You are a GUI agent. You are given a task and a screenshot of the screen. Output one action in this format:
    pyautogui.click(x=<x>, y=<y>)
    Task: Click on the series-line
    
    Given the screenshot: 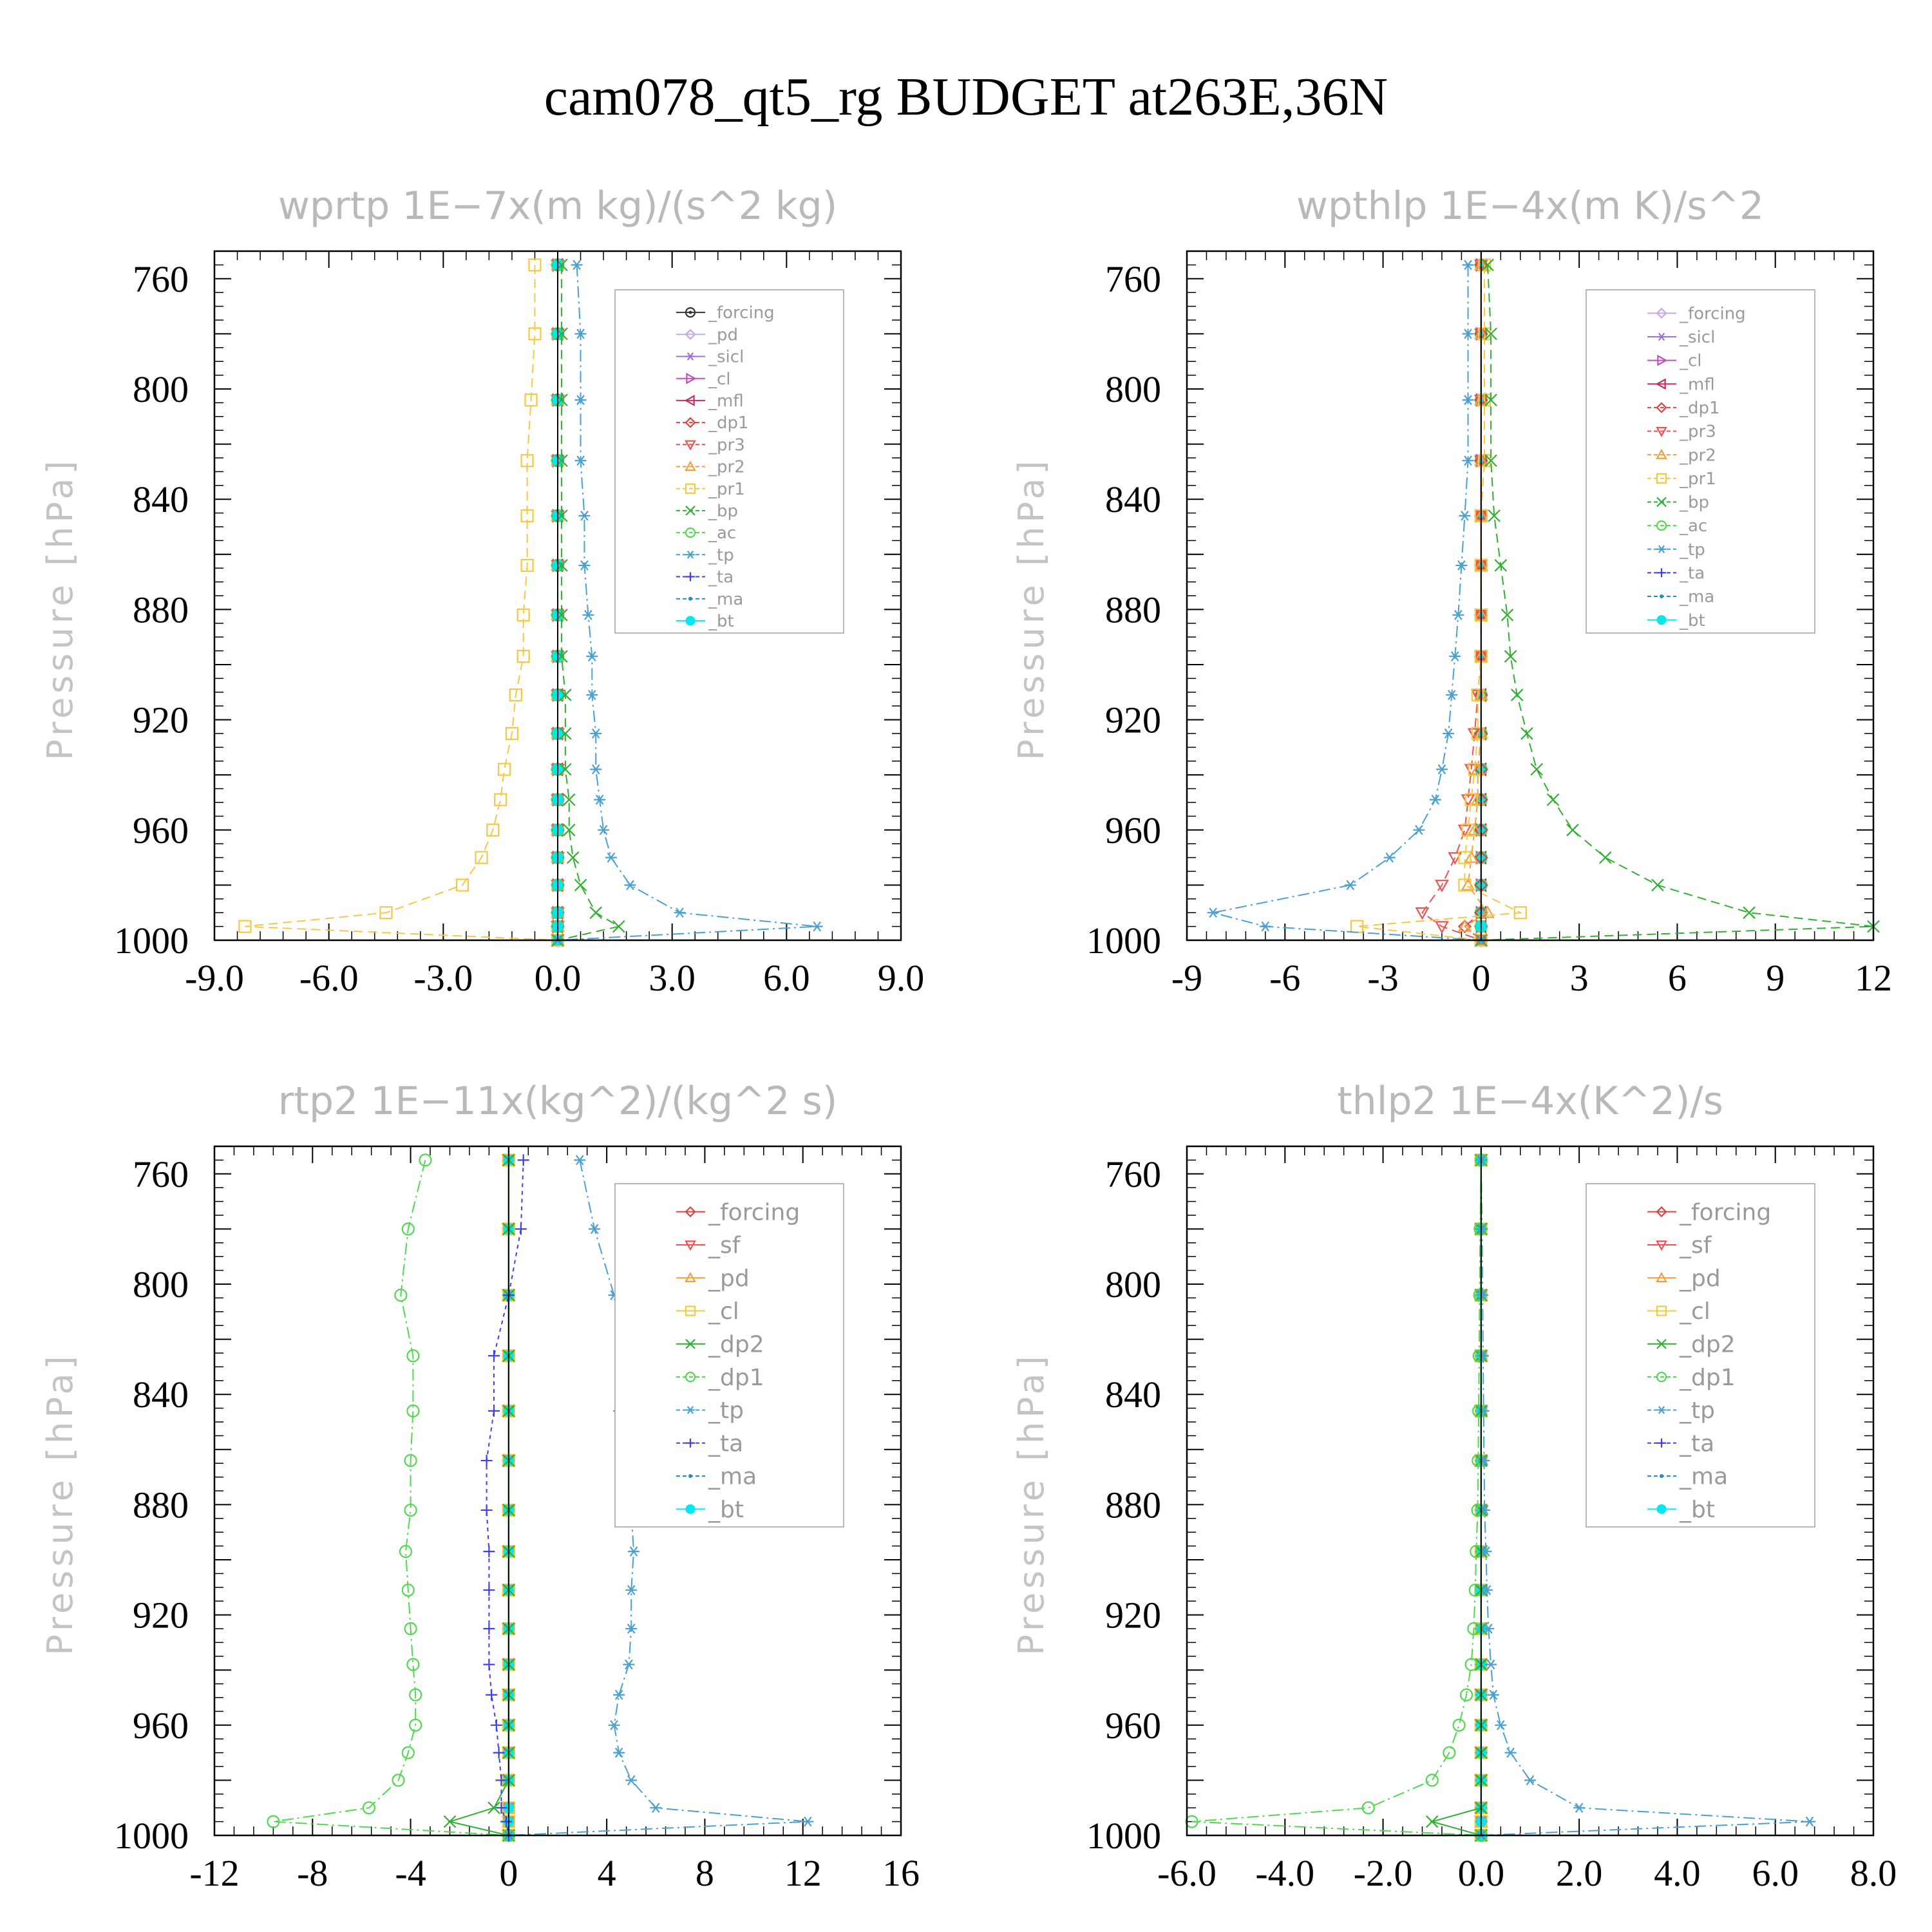 What is the action you would take?
    pyautogui.click(x=505, y=1498)
    